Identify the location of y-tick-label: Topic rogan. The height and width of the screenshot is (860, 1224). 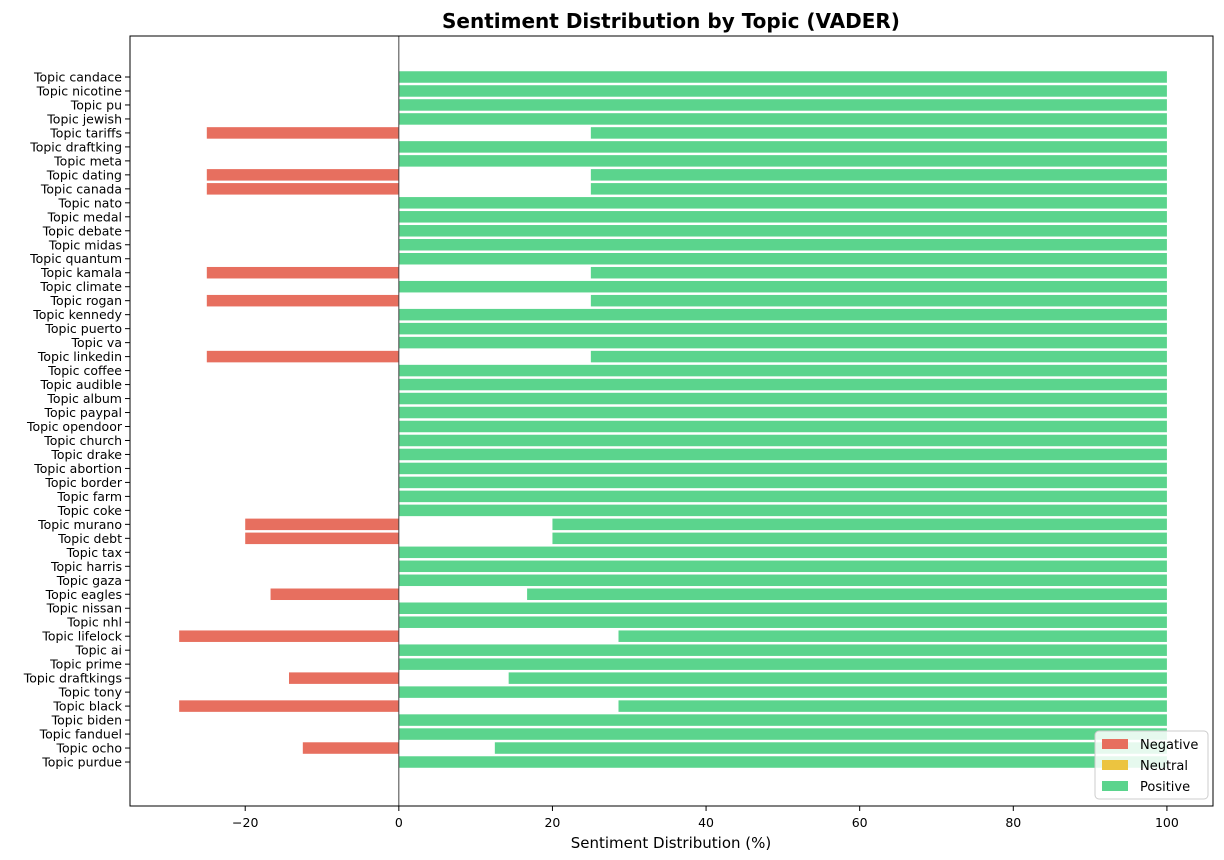
(86, 300).